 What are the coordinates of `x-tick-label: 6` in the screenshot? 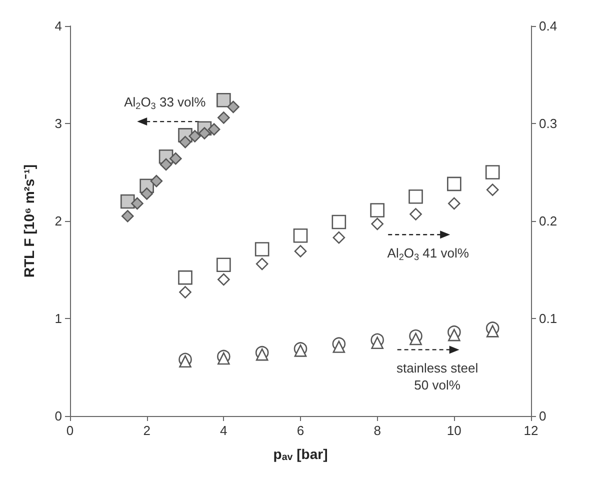 It's located at (300, 430).